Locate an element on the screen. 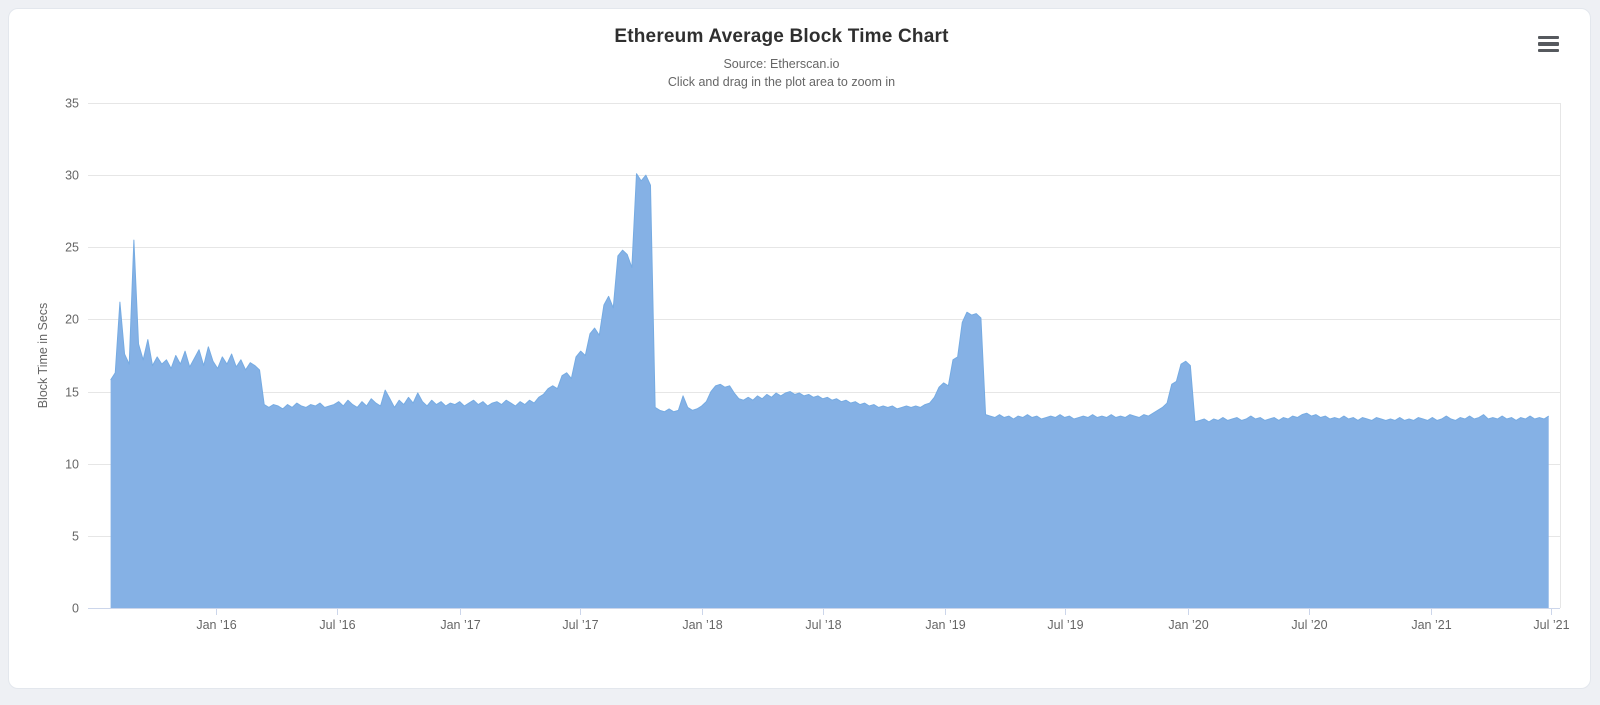 The height and width of the screenshot is (705, 1600). y-axis-tick-label: 0 is located at coordinates (75, 609).